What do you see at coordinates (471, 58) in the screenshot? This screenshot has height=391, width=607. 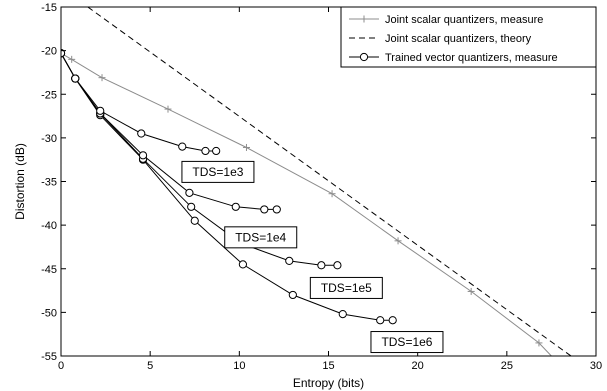 I see `legend-label: Trained vector quantizers, measure` at bounding box center [471, 58].